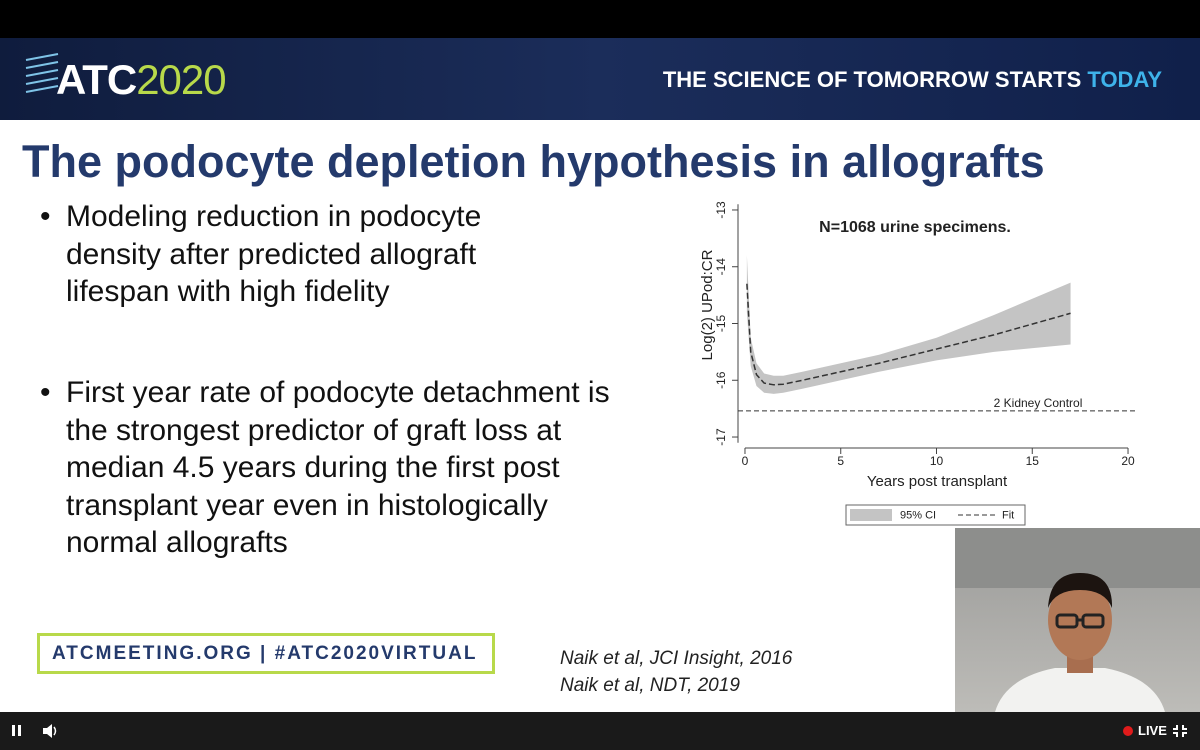  What do you see at coordinates (871, 515) in the screenshot?
I see `legend-swatch` at bounding box center [871, 515].